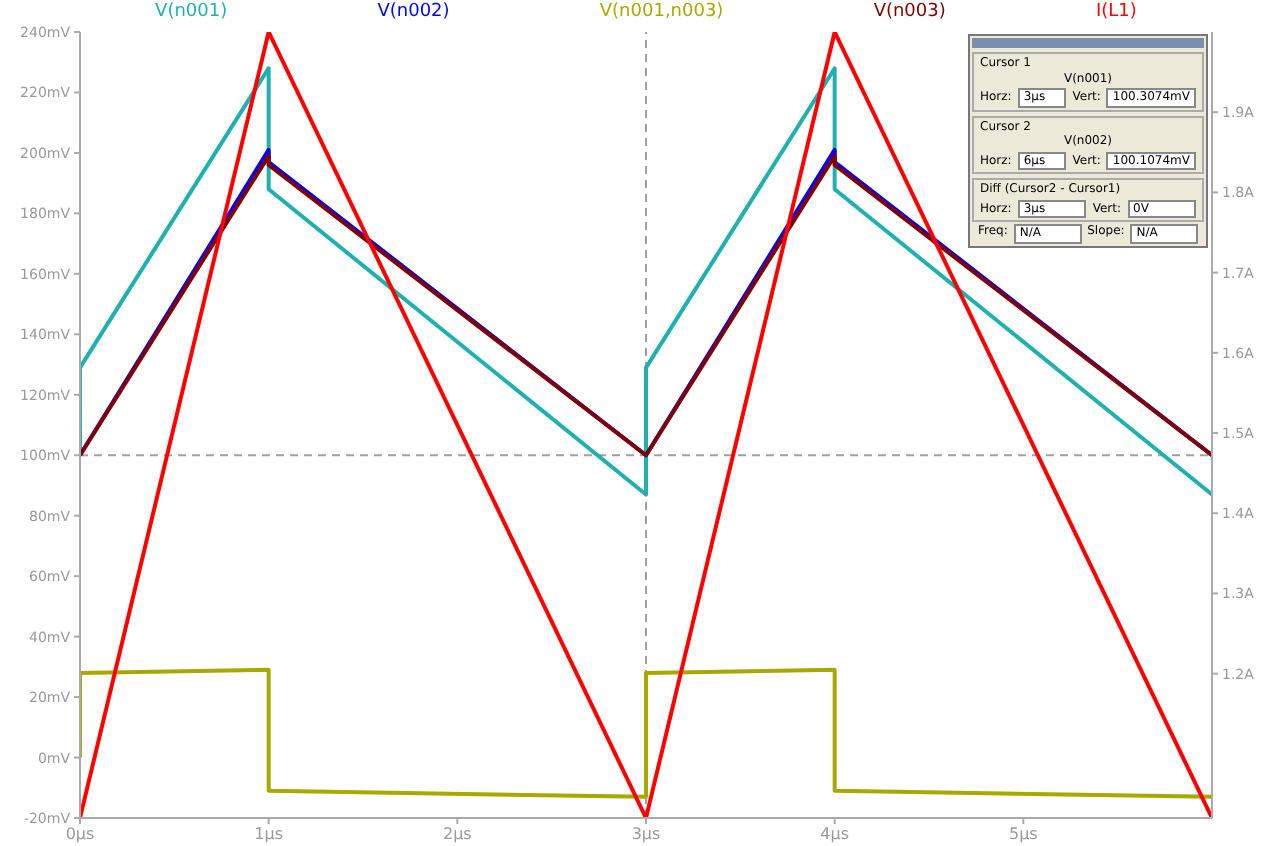 This screenshot has height=846, width=1280. Describe the element at coordinates (457, 834) in the screenshot. I see `x-tick-label: 2µs` at that location.